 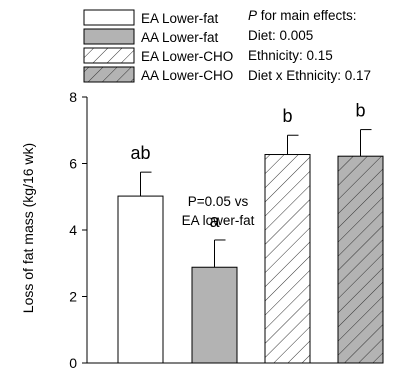 I want to click on stats-diet: Diet: 0.005, so click(x=280, y=35).